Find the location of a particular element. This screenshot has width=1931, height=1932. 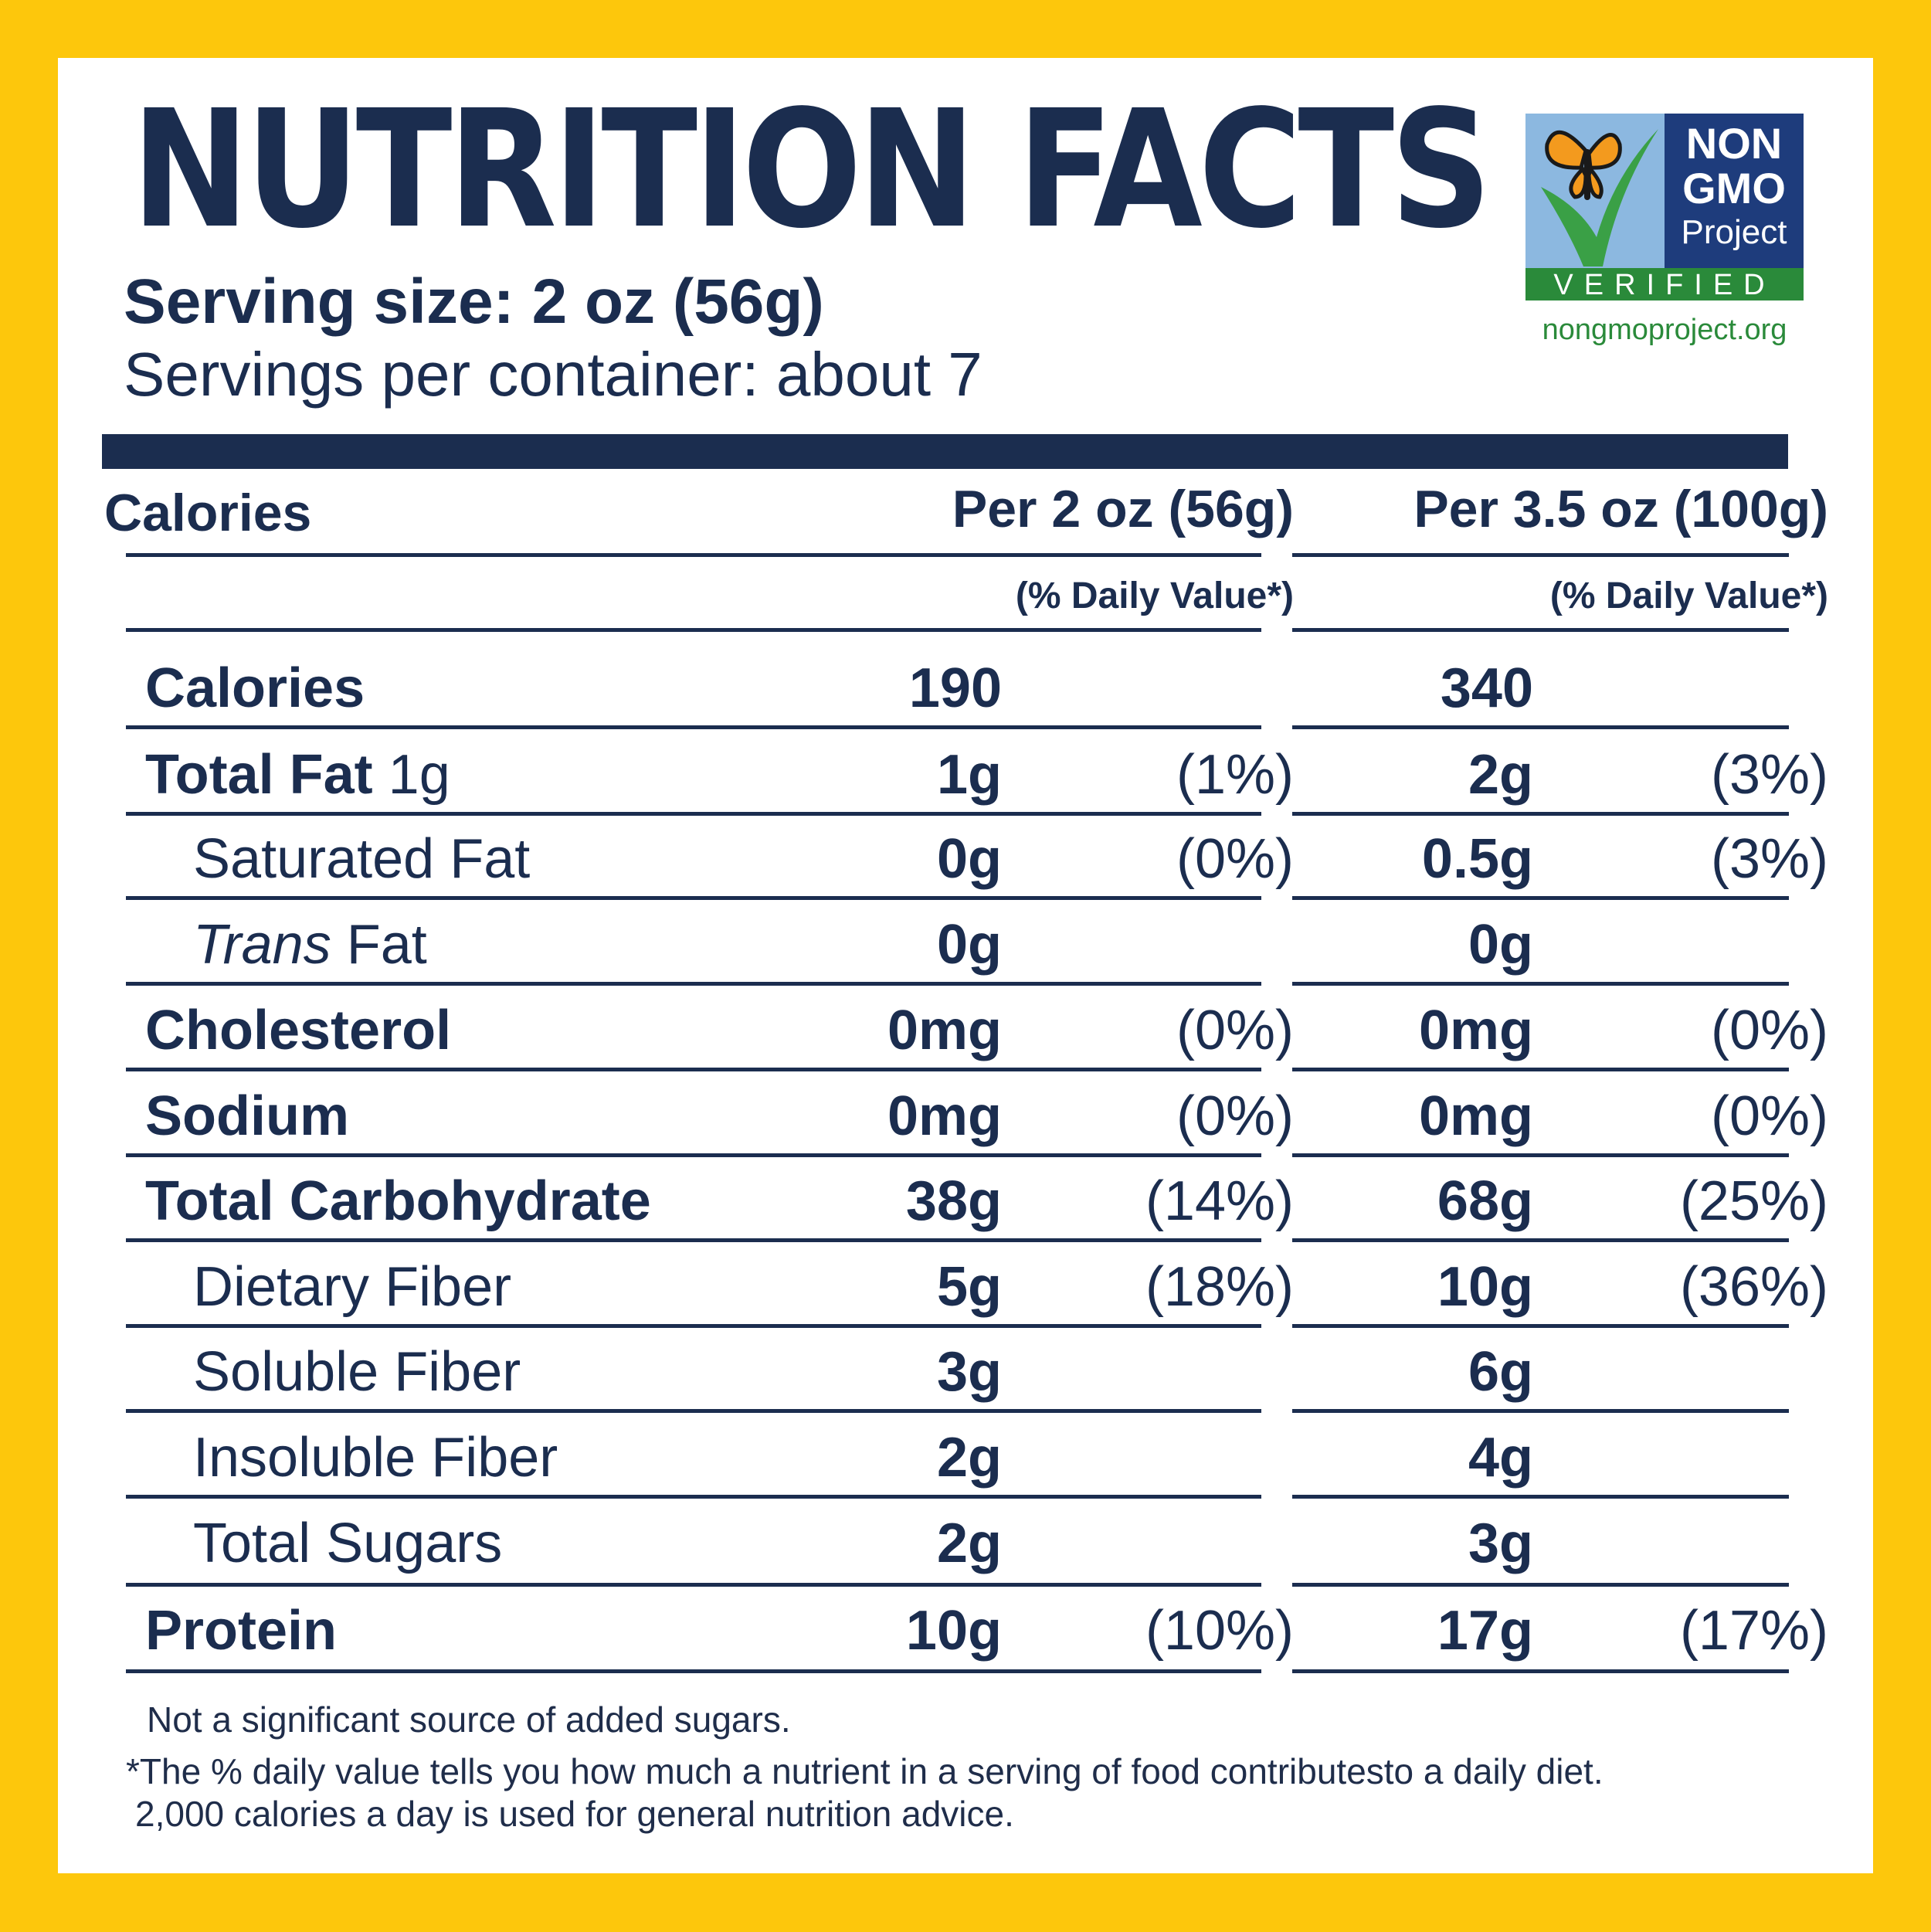

butterfly-icon is located at coordinates (1583, 165).